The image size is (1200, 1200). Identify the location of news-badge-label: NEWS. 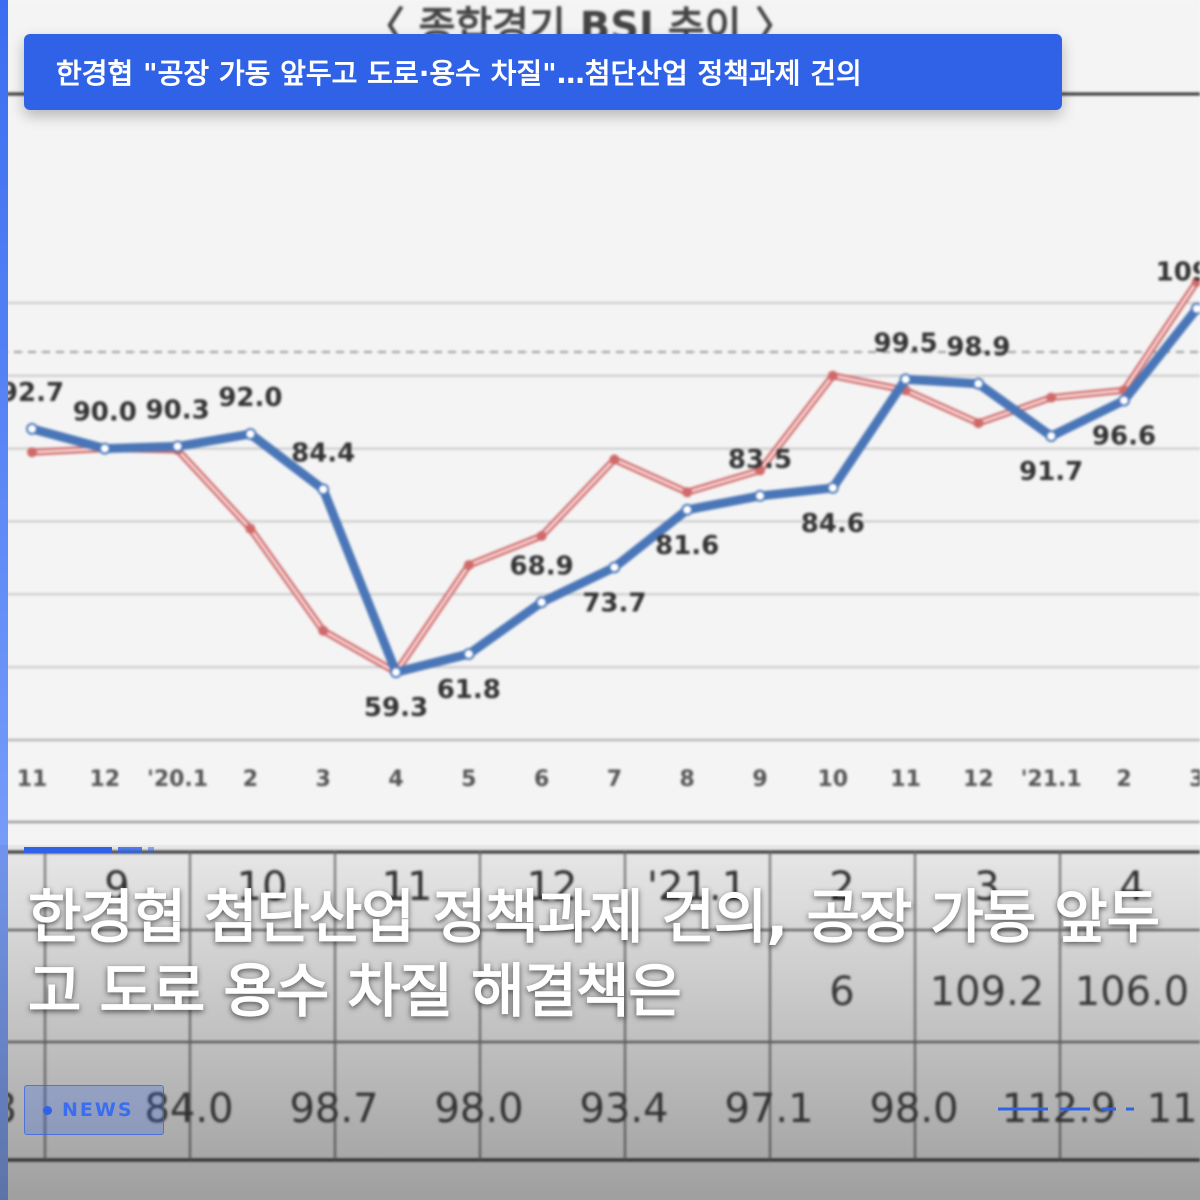
(98, 1110).